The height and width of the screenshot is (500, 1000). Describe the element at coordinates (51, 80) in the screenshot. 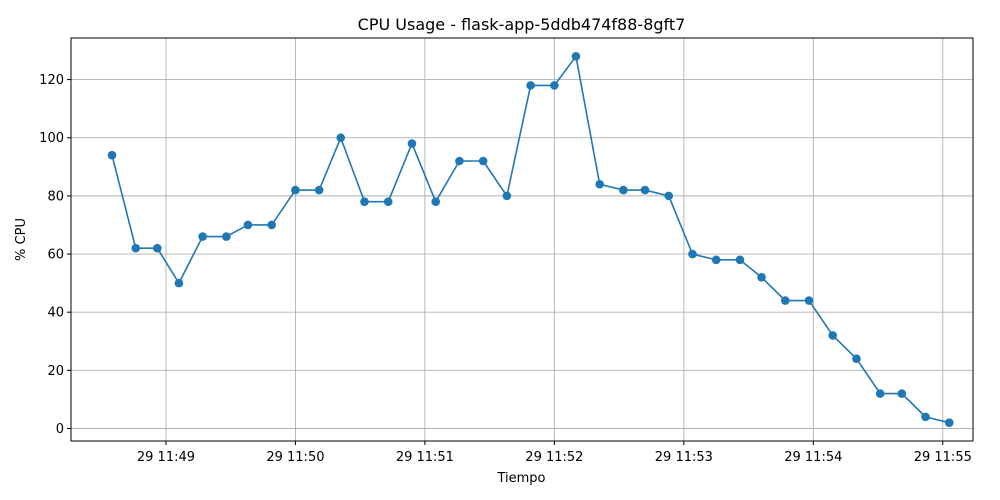

I see `y-tick-label: 120` at that location.